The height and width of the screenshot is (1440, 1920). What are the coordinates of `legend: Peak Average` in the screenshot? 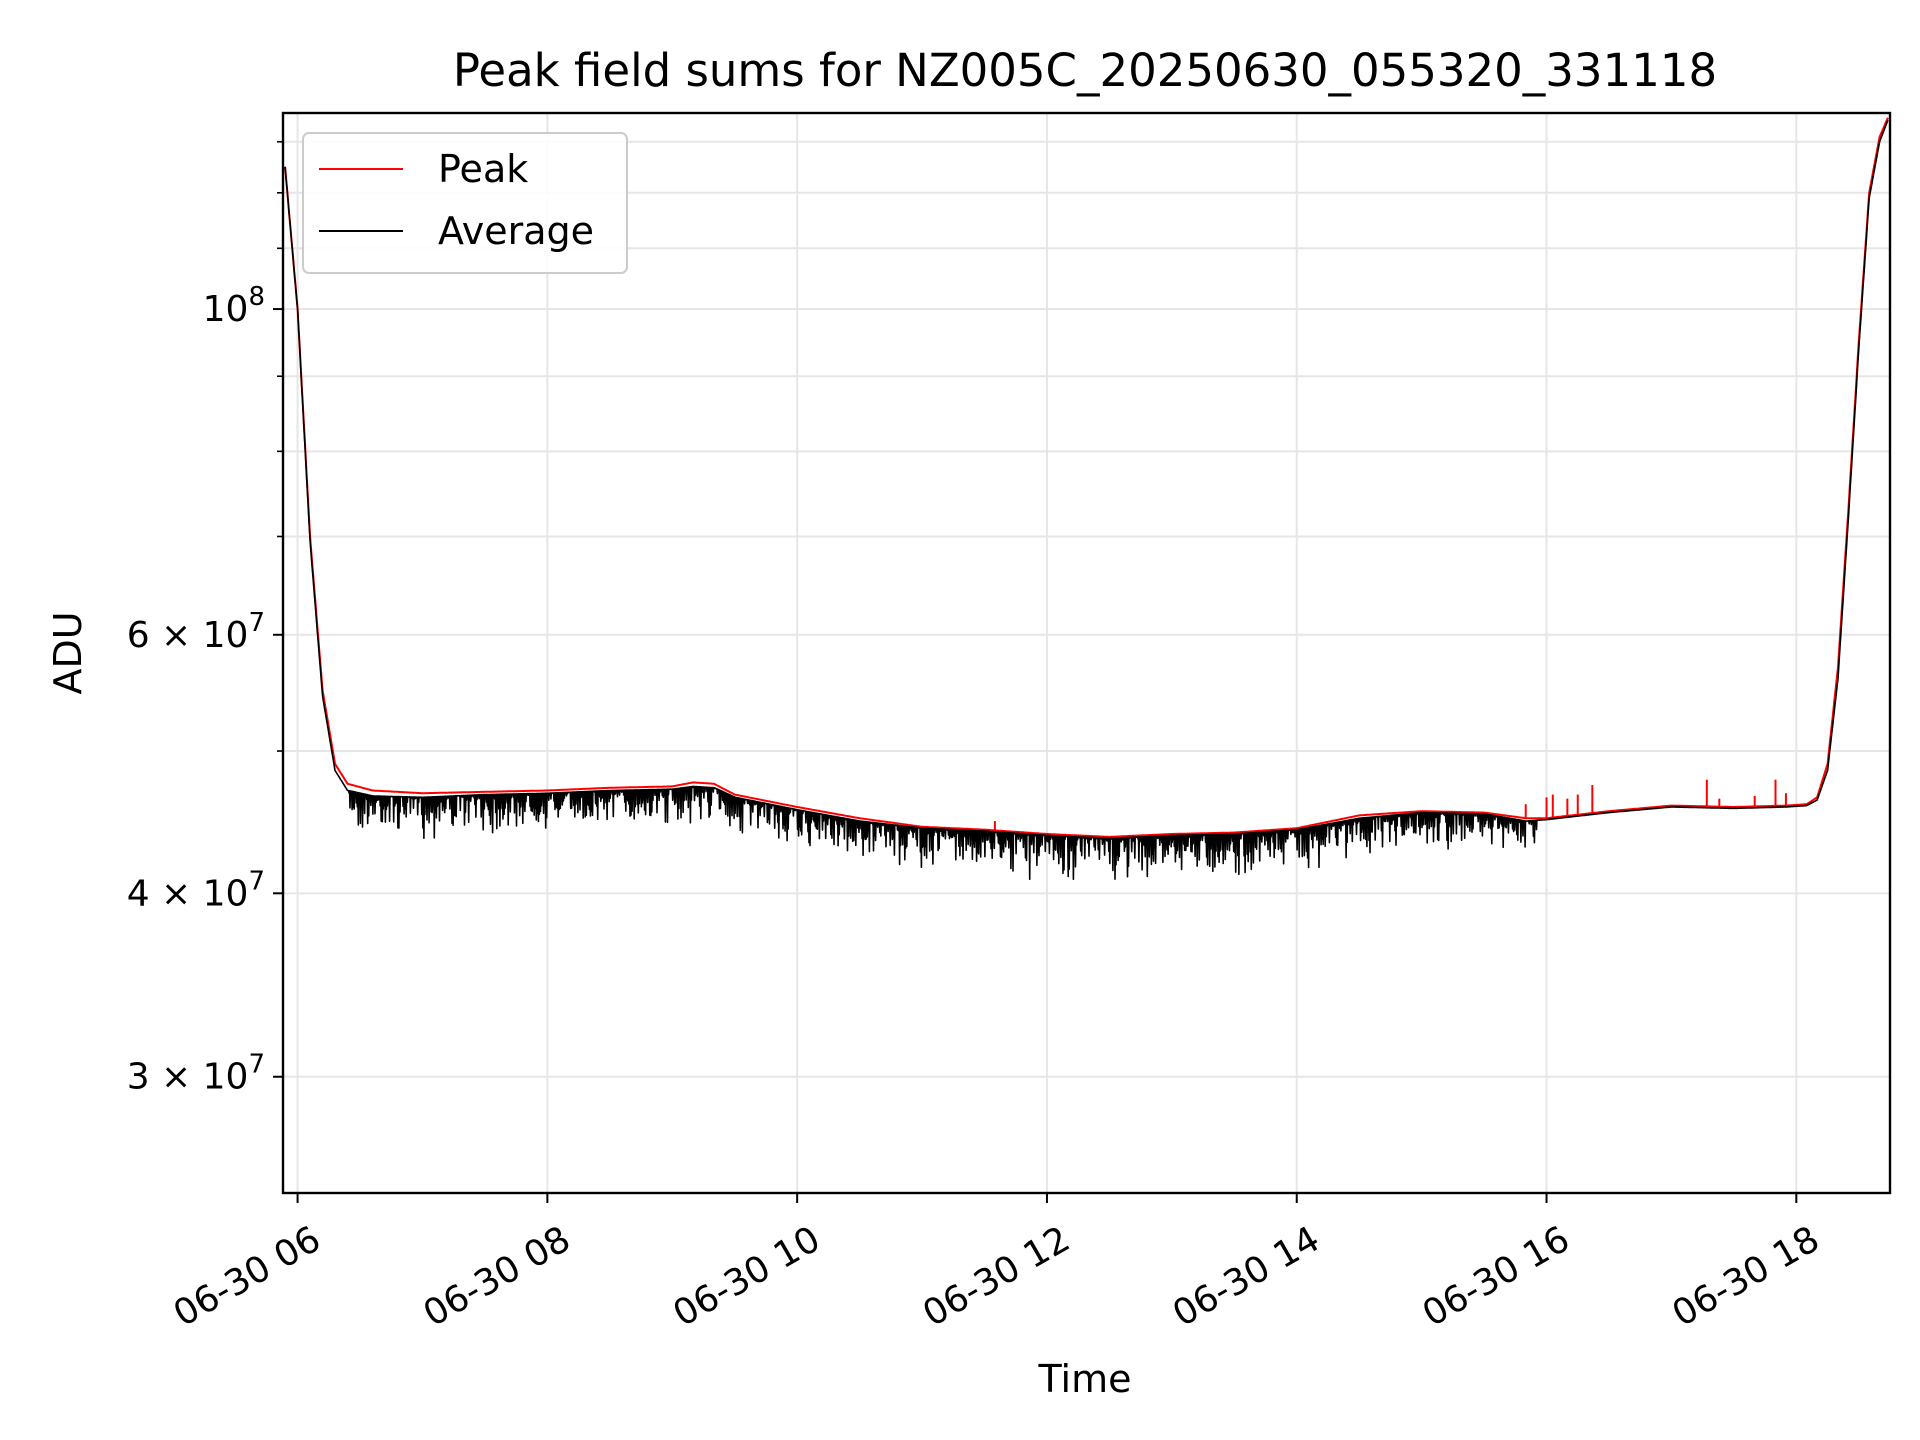 It's located at (465, 203).